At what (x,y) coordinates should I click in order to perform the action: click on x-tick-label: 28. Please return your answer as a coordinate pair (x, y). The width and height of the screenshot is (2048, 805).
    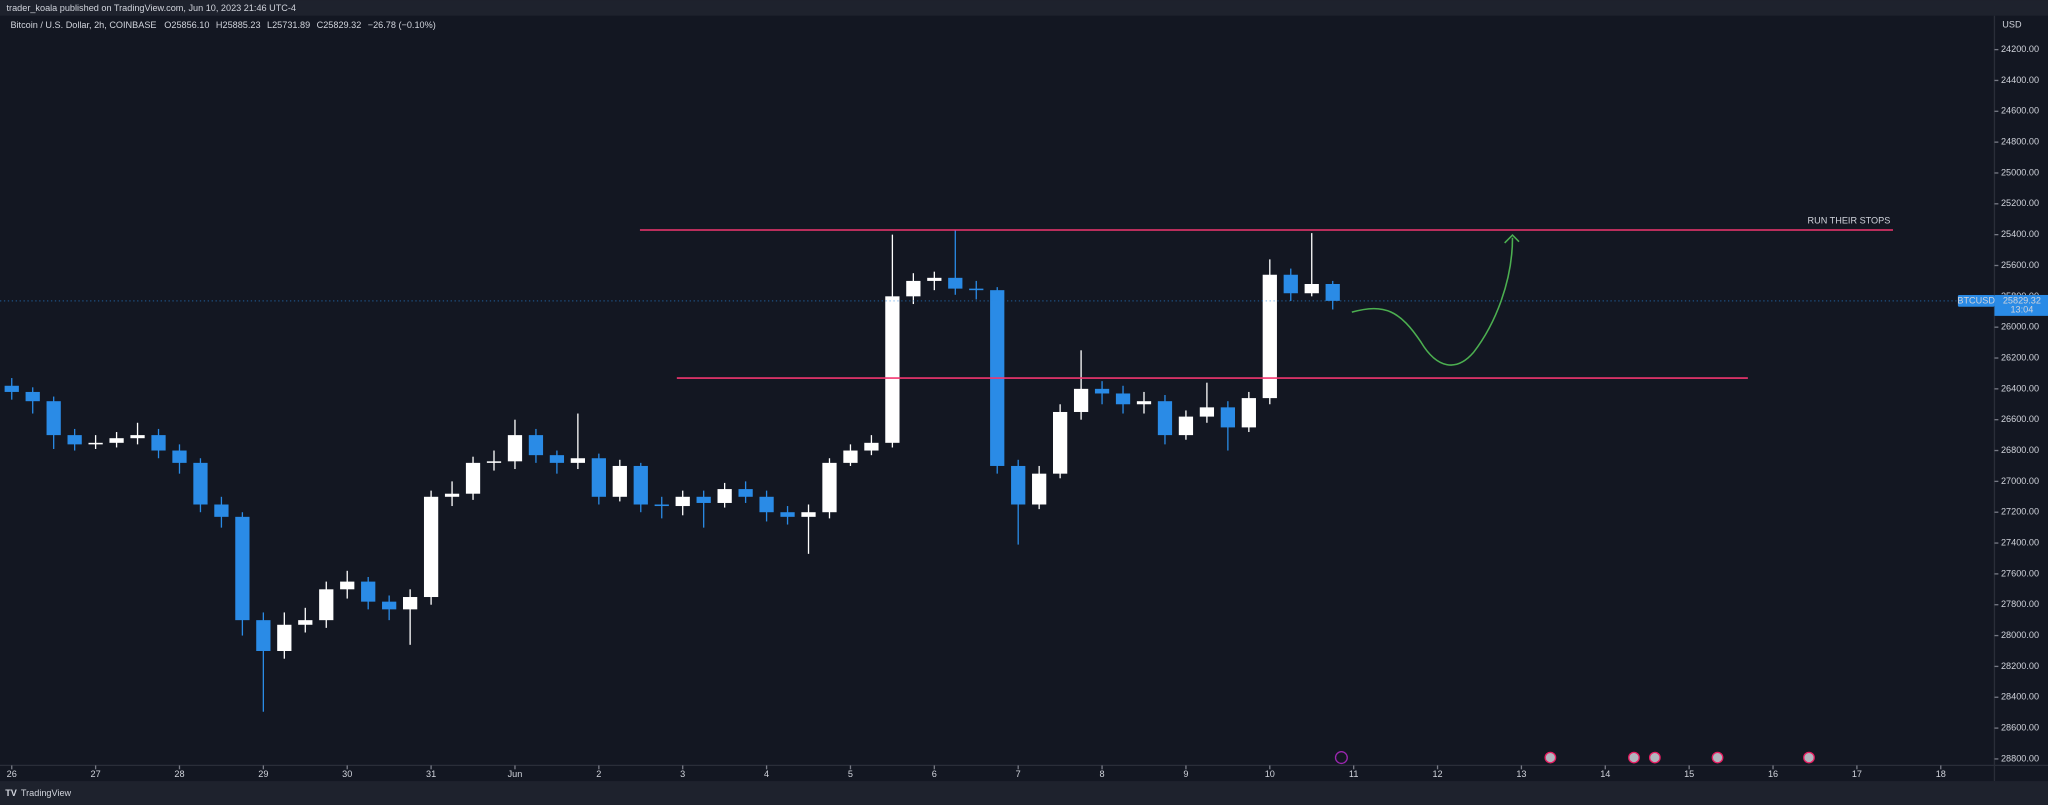
    Looking at the image, I should click on (179, 774).